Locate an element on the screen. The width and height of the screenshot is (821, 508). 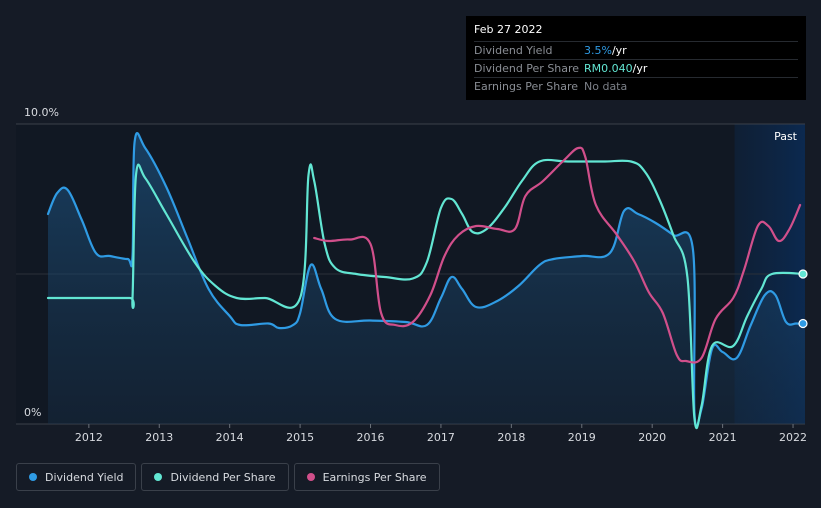
tooltip-value: RM0.040 is located at coordinates (608, 68).